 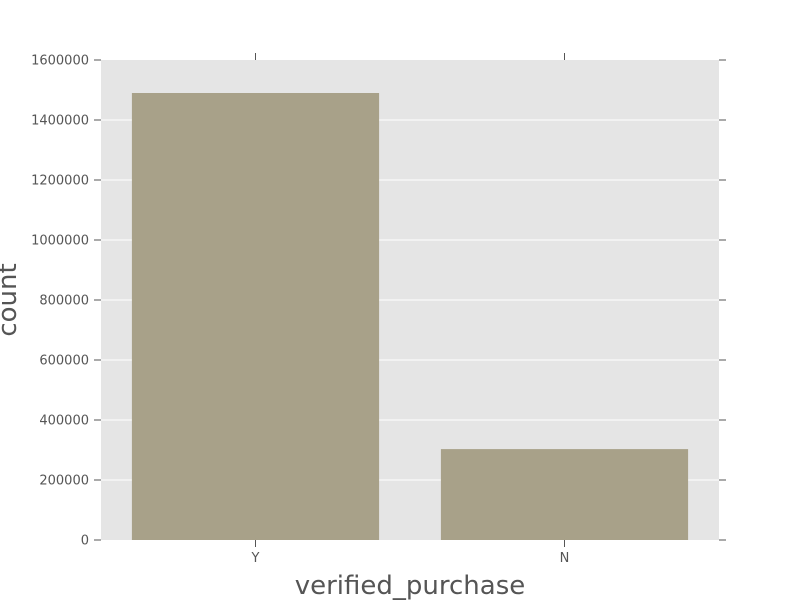 What do you see at coordinates (64, 421) in the screenshot?
I see `y-tick-label: 400000` at bounding box center [64, 421].